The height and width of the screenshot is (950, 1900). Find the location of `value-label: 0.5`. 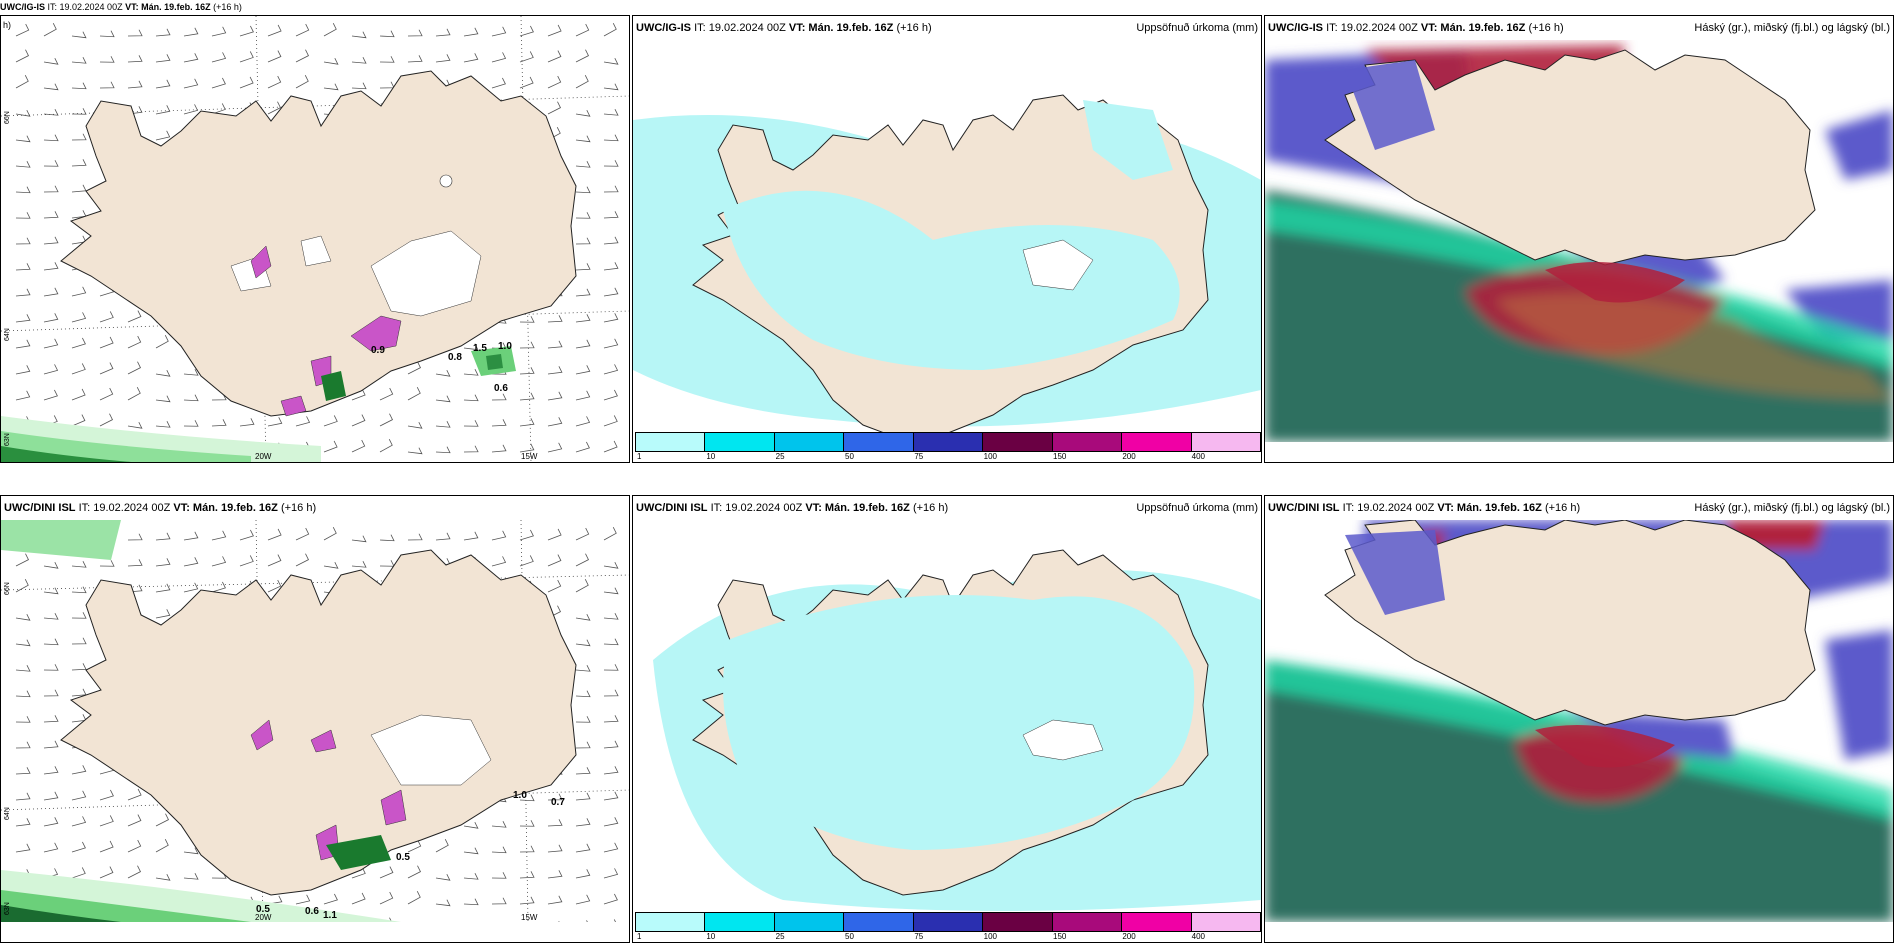

value-label: 0.5 is located at coordinates (403, 857).